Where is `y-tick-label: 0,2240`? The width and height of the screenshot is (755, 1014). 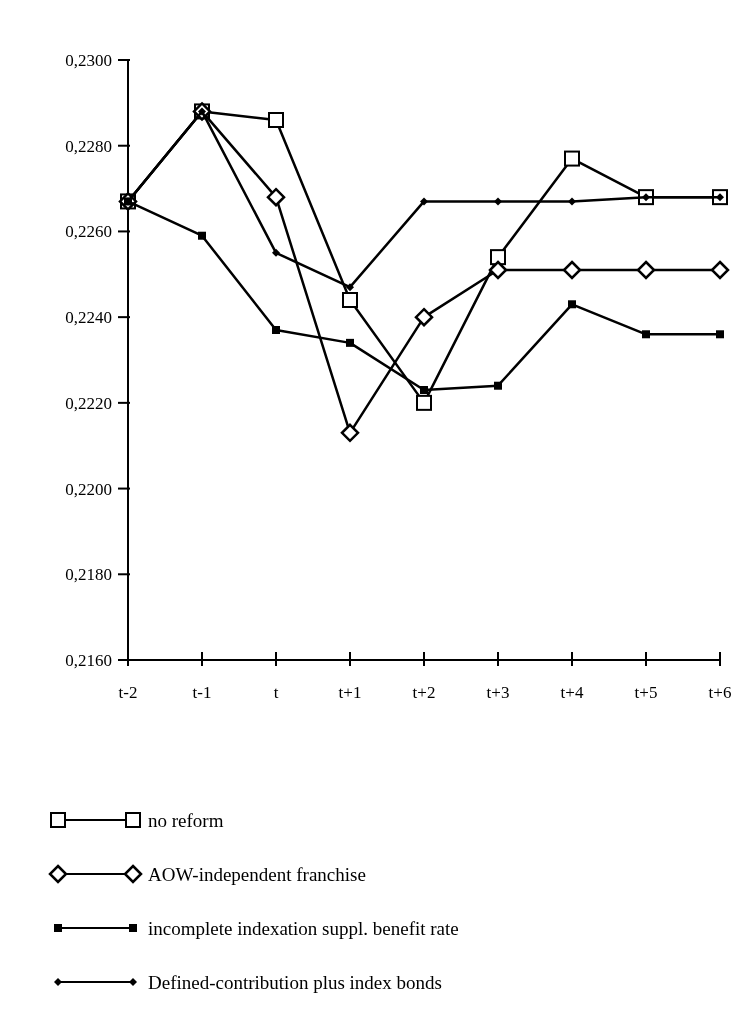 y-tick-label: 0,2240 is located at coordinates (88, 318).